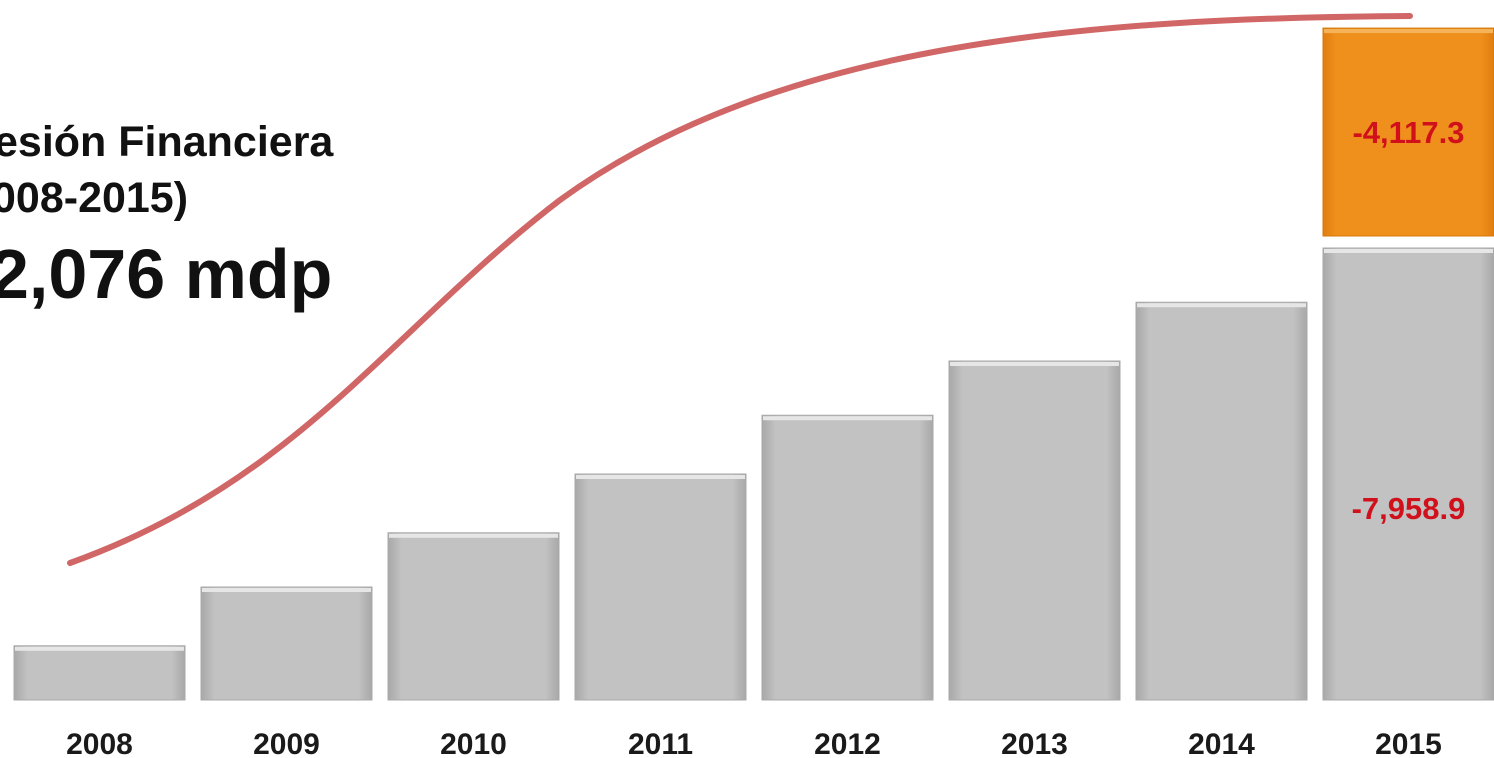 The image size is (1494, 758). Describe the element at coordinates (1408, 31) in the screenshot. I see `stacked-bar-top-2015` at that location.